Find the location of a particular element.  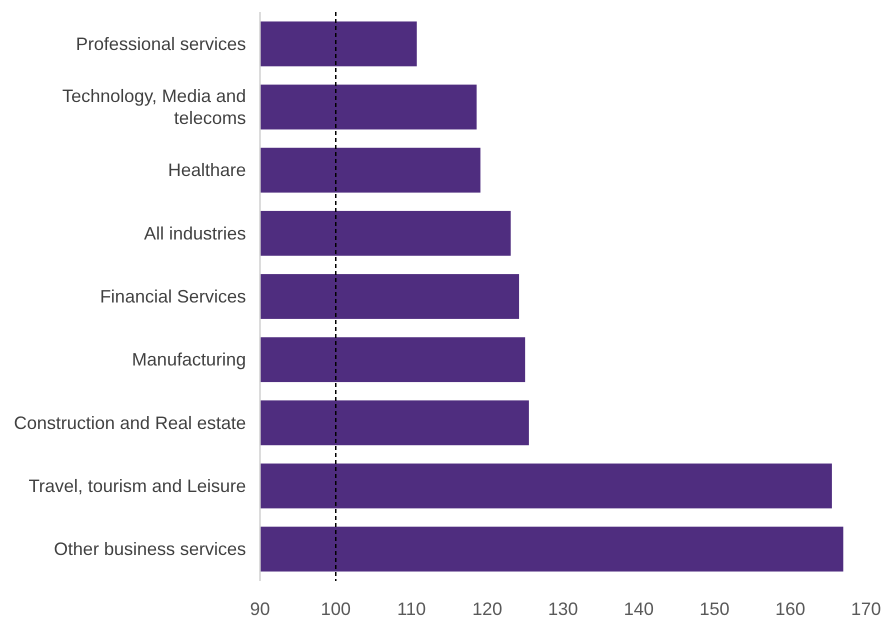

x-tick-label: 170 is located at coordinates (866, 609).